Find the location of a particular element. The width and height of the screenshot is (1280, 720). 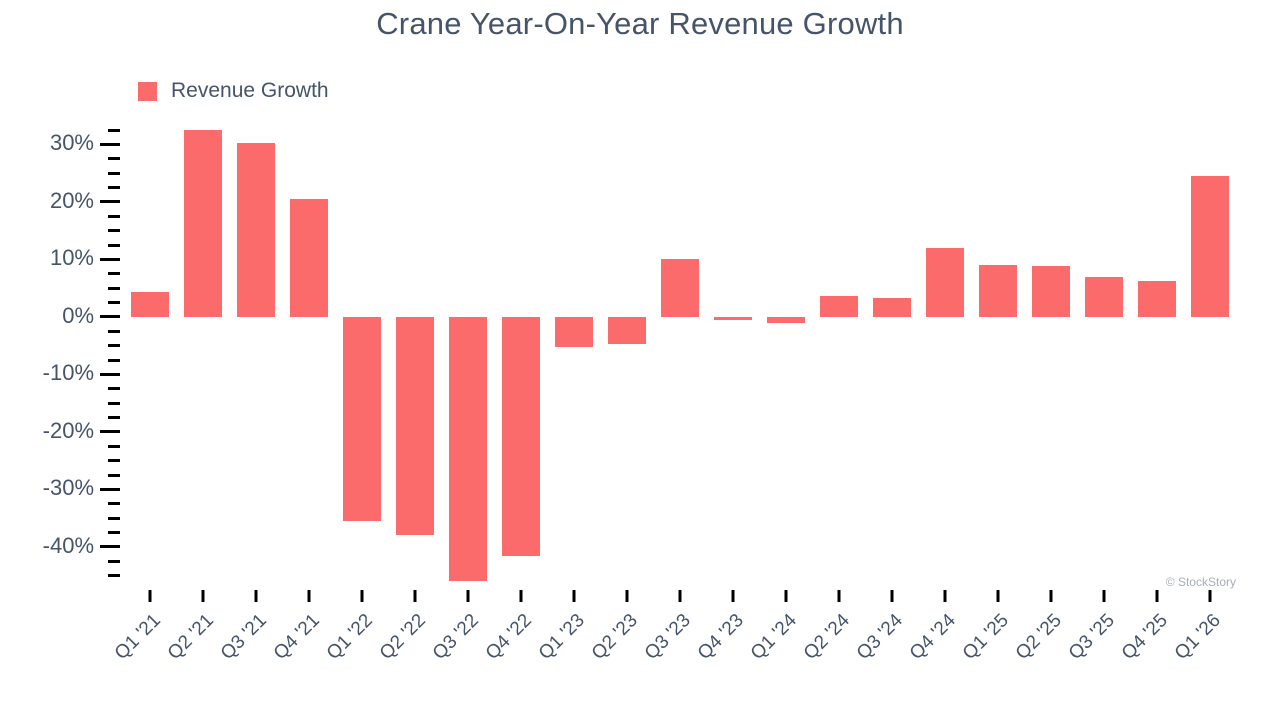

x-axis-tick-label: Q3 '24 is located at coordinates (879, 637).